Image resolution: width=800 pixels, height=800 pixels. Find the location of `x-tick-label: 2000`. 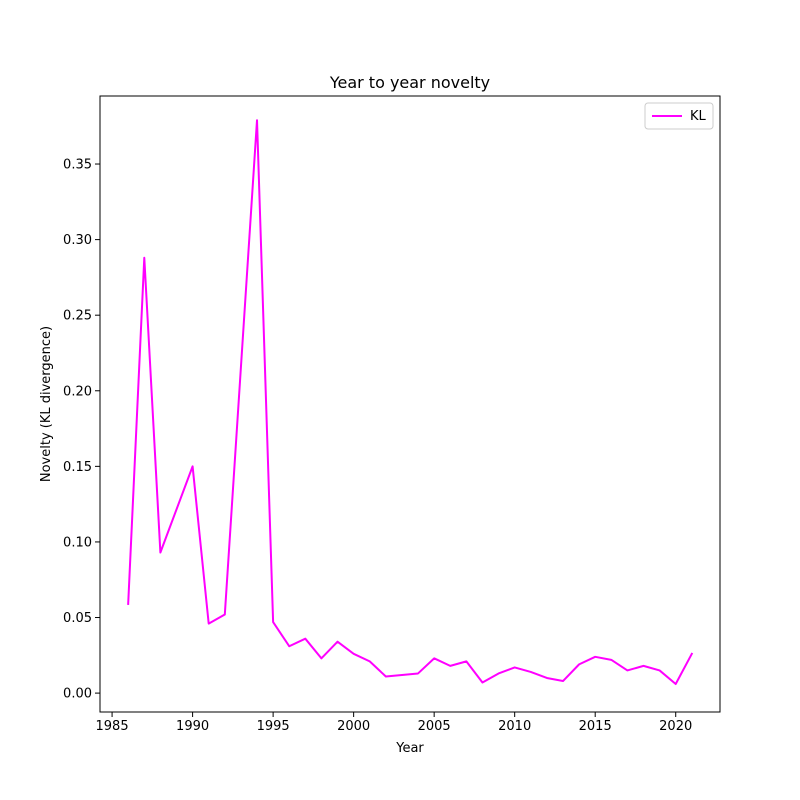

x-tick-label: 2000 is located at coordinates (353, 726).